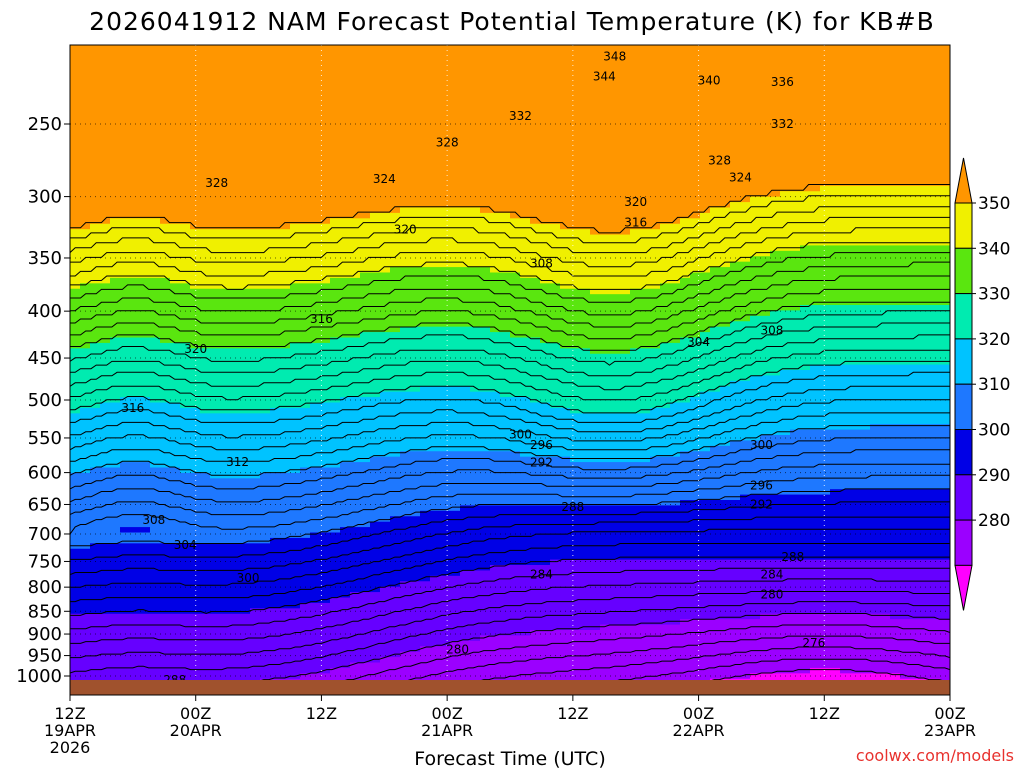 Image resolution: width=1024 pixels, height=768 pixels. I want to click on contour-label: 316, so click(635, 222).